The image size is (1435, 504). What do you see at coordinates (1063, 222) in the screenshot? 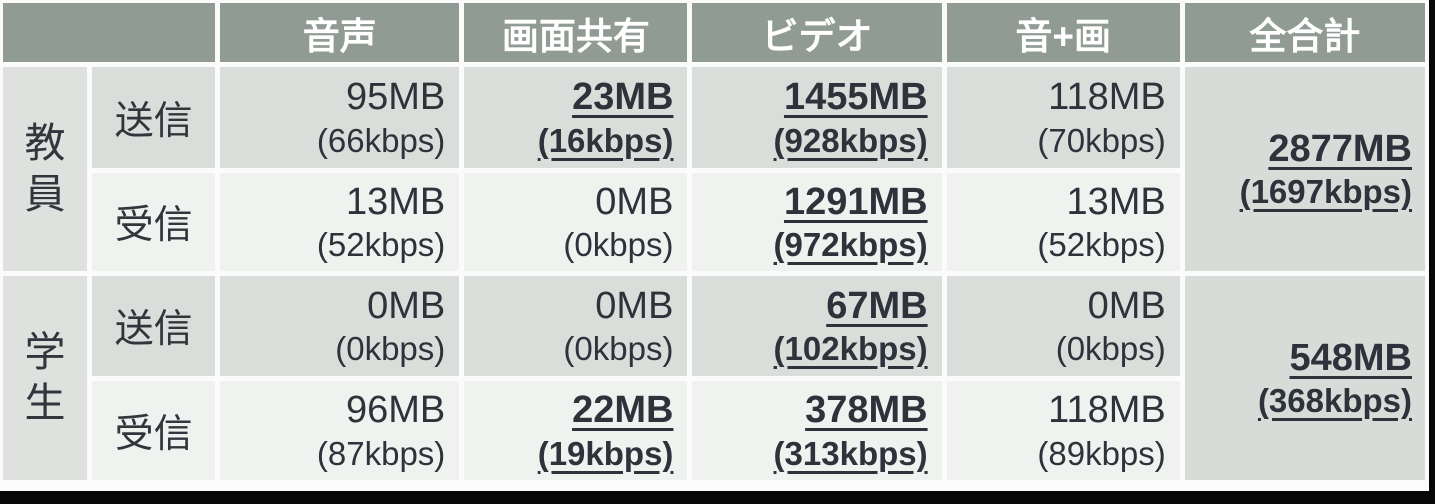
I see `value-cell-teacher-receive-audiovideo: 13MB (52kbps)` at bounding box center [1063, 222].